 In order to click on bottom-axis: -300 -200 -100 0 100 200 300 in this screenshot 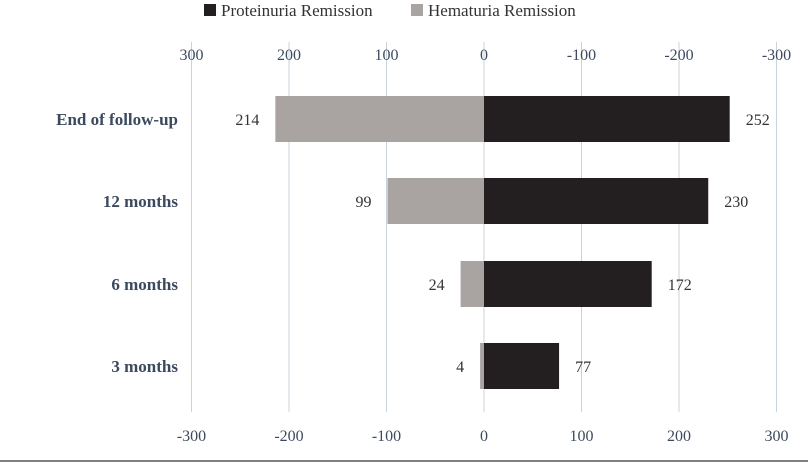, I will do `click(483, 436)`.